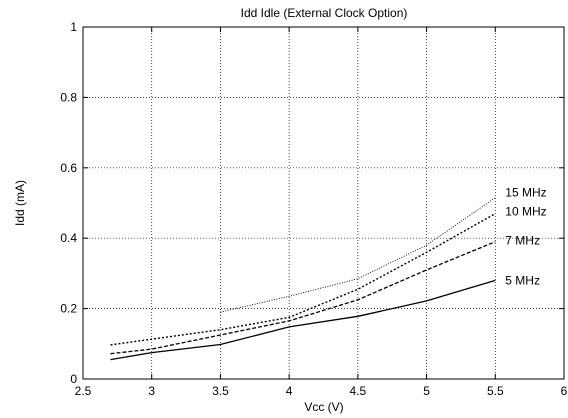  I want to click on x-tick-label: 5, so click(426, 391).